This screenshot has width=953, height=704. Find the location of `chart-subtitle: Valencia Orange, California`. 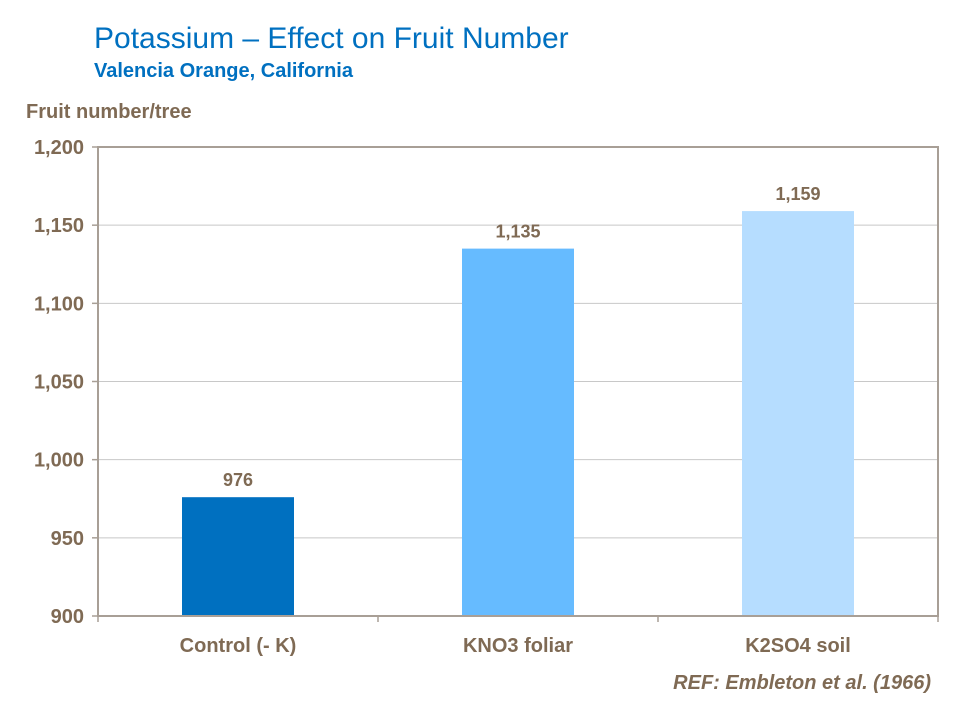

chart-subtitle: Valencia Orange, California is located at coordinates (223, 71).